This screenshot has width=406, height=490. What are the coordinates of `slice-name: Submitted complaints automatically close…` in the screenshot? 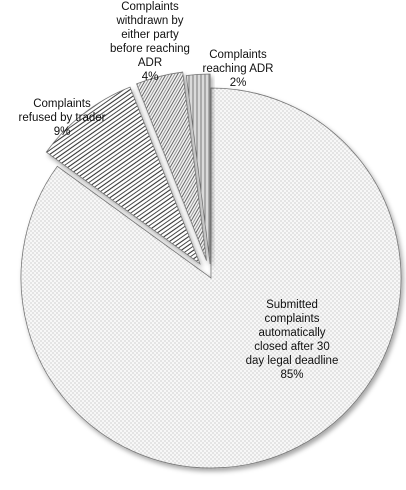 It's located at (292, 333).